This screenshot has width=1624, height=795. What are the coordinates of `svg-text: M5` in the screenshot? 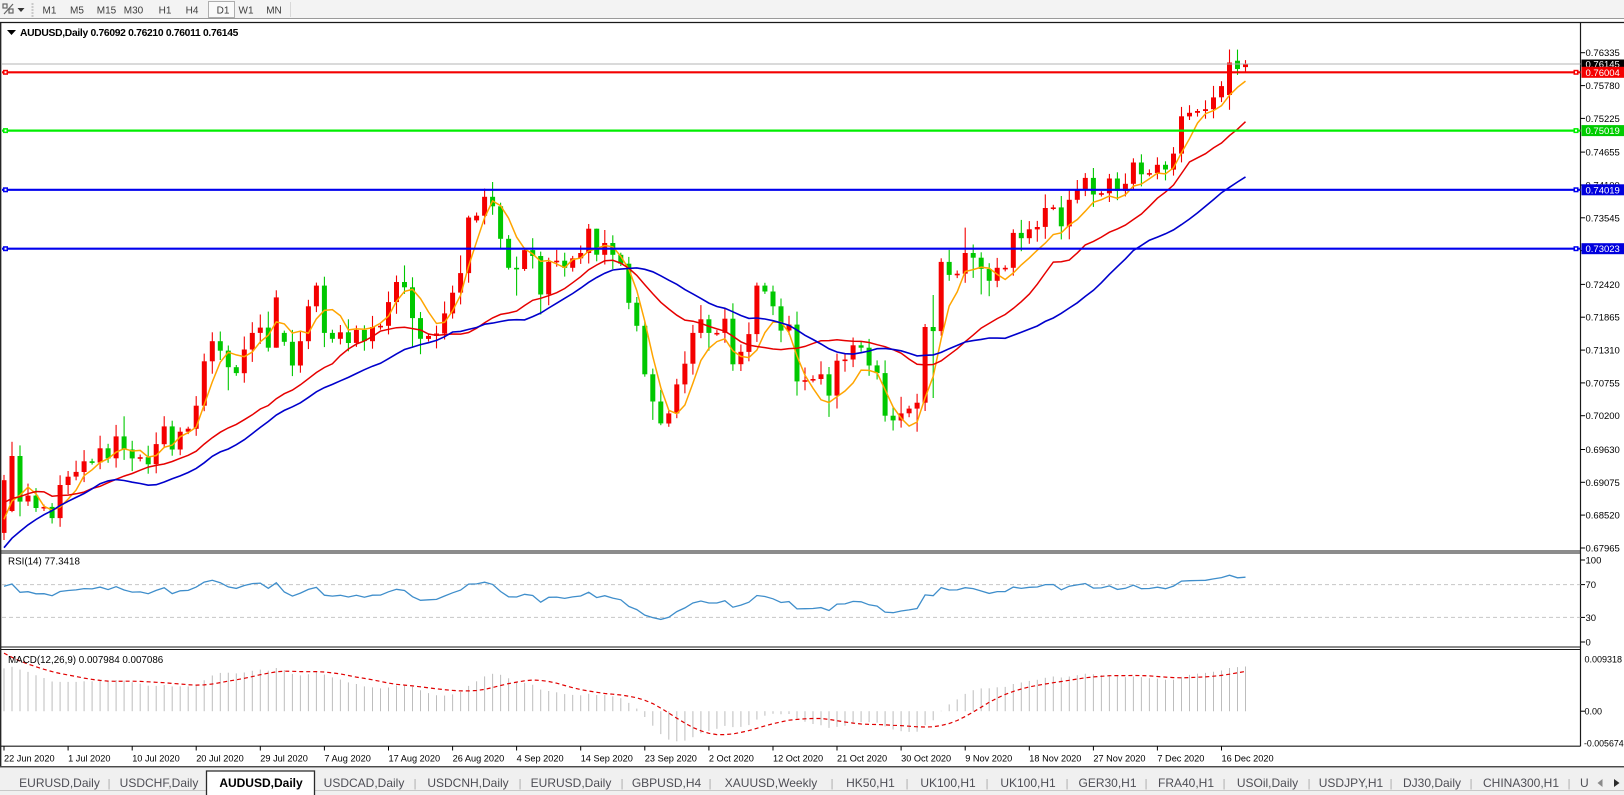 It's located at (77, 11).